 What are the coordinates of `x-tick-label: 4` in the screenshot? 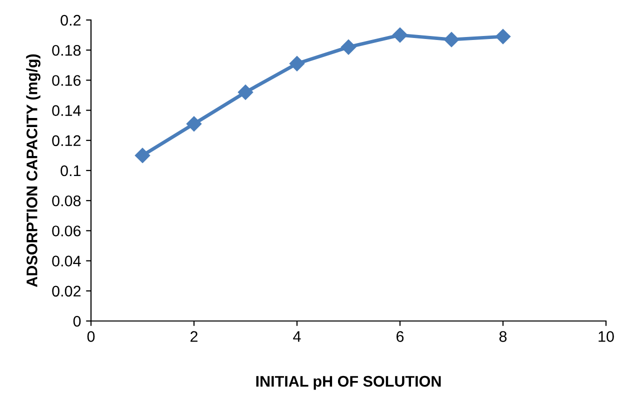 It's located at (297, 336).